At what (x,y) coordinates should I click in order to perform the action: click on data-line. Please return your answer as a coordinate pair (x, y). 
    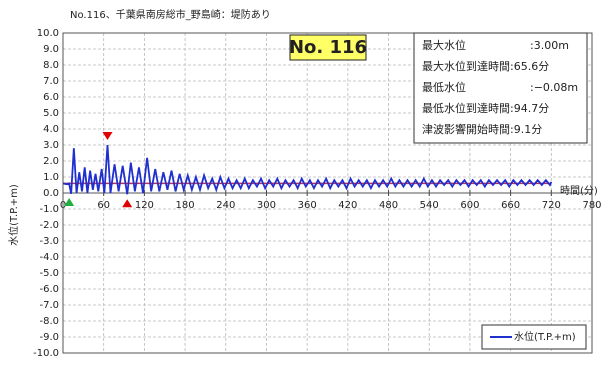
    Looking at the image, I should click on (307, 169).